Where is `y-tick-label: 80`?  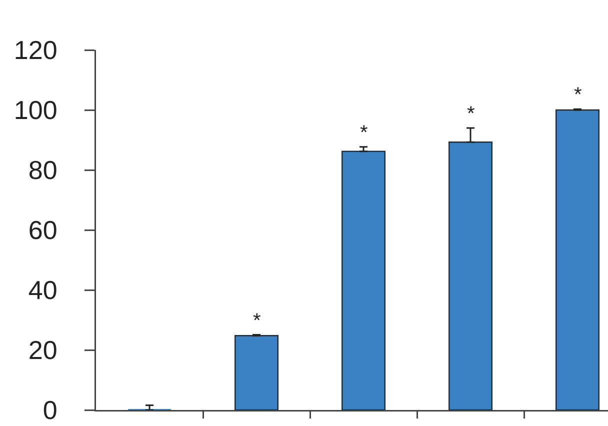 y-tick-label: 80 is located at coordinates (43, 170).